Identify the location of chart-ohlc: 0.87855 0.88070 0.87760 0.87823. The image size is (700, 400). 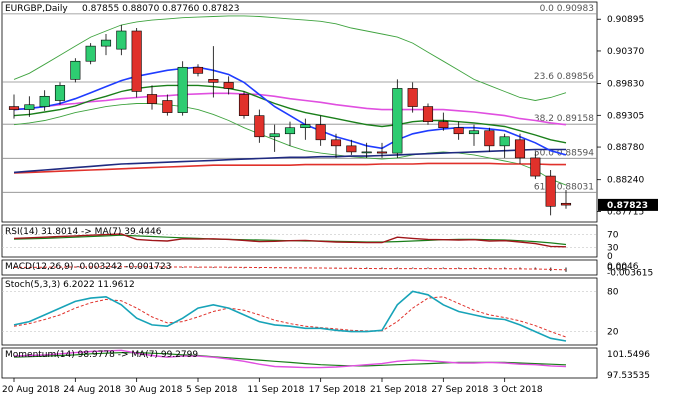
(160, 9).